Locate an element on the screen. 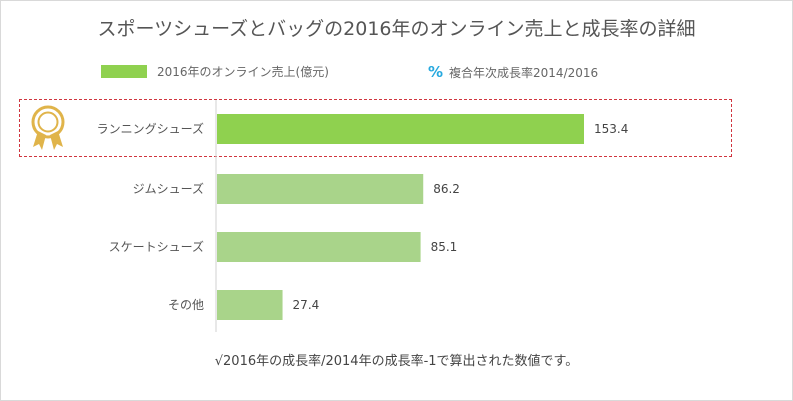  category-label: ジムシューズ is located at coordinates (168, 188).